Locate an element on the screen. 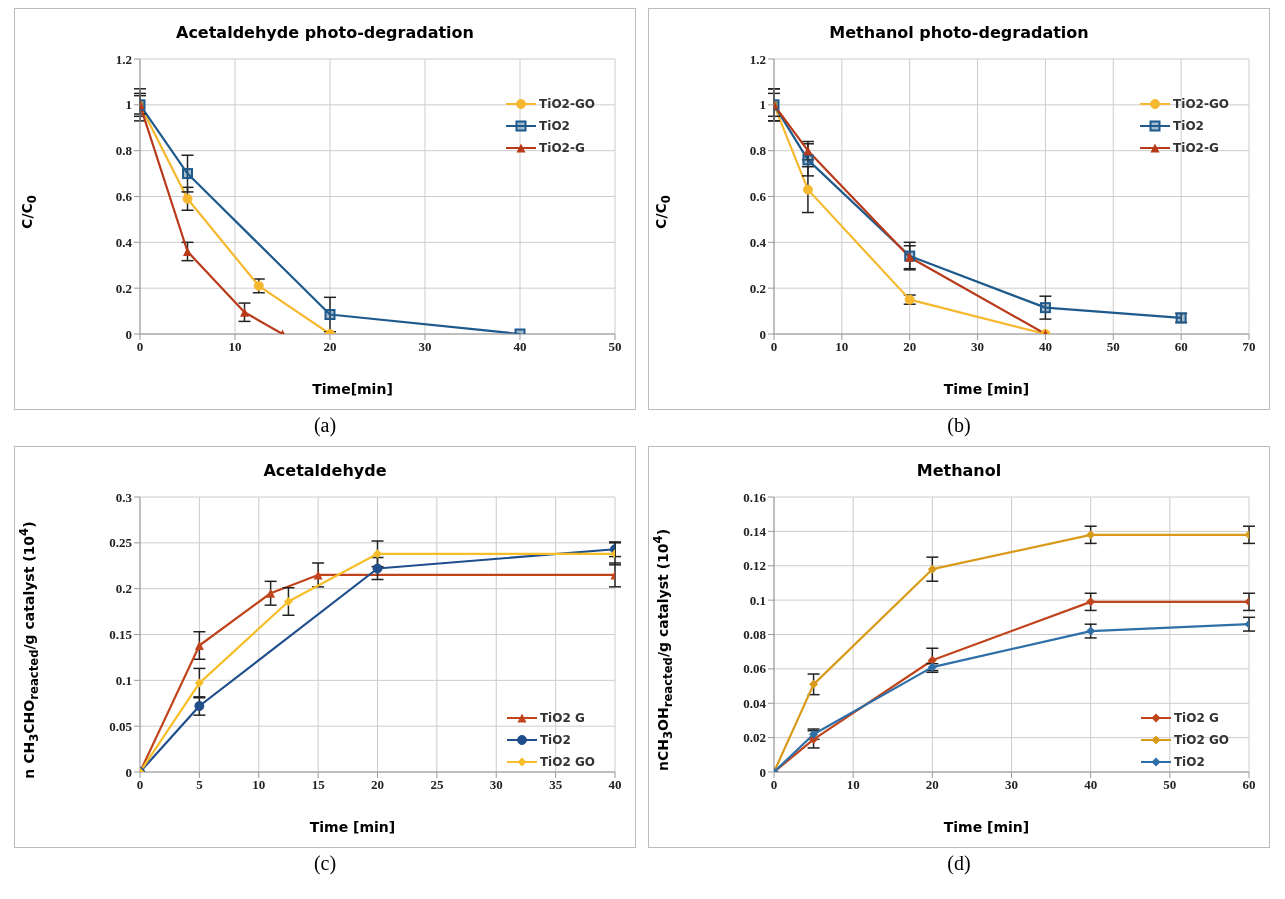  text: (a) is located at coordinates (325, 426).